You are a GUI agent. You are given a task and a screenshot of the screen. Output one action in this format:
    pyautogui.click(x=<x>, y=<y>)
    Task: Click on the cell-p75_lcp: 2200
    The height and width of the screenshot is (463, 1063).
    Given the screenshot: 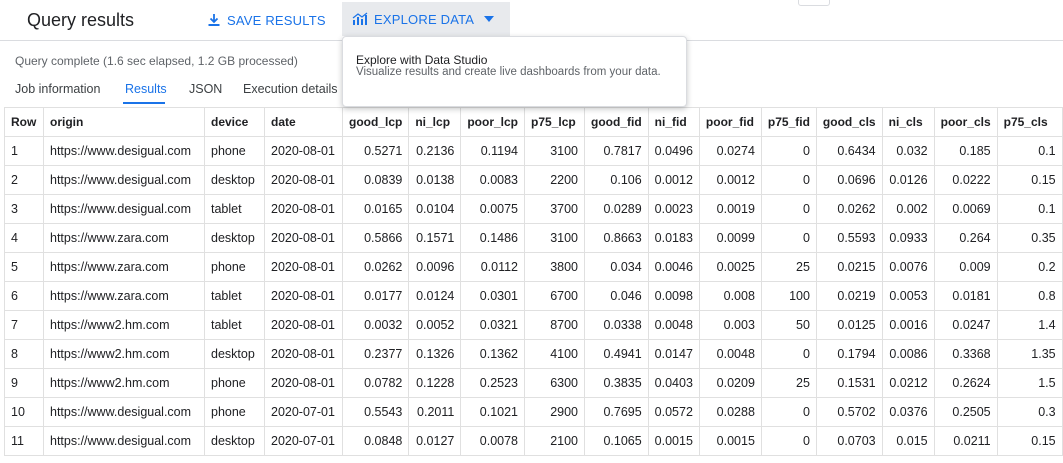 What is the action you would take?
    pyautogui.click(x=555, y=180)
    